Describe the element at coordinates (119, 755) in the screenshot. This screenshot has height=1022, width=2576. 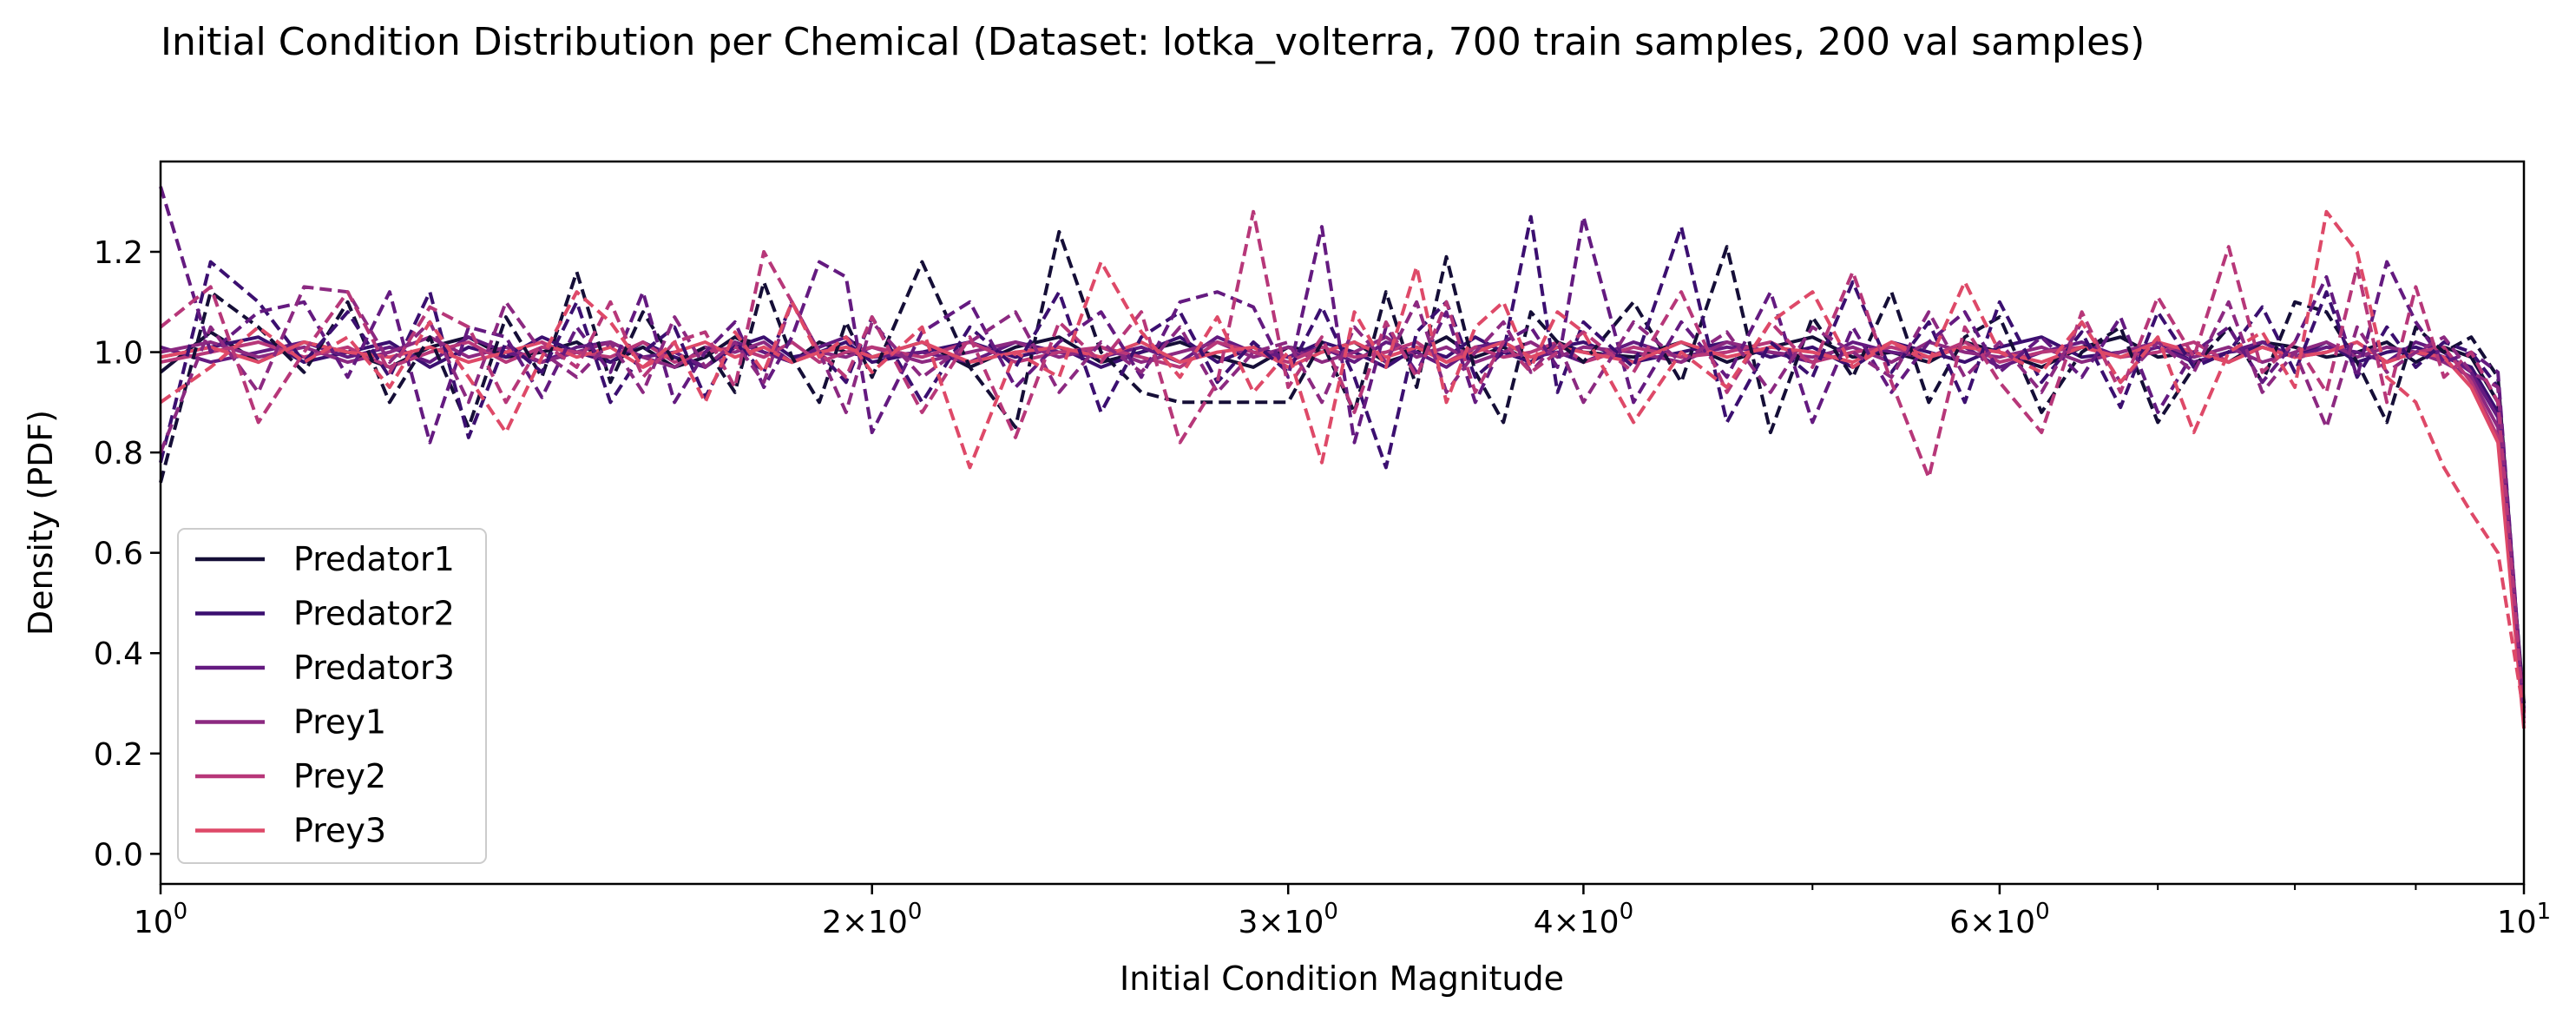
I see `y-tick-label: 0.2` at that location.